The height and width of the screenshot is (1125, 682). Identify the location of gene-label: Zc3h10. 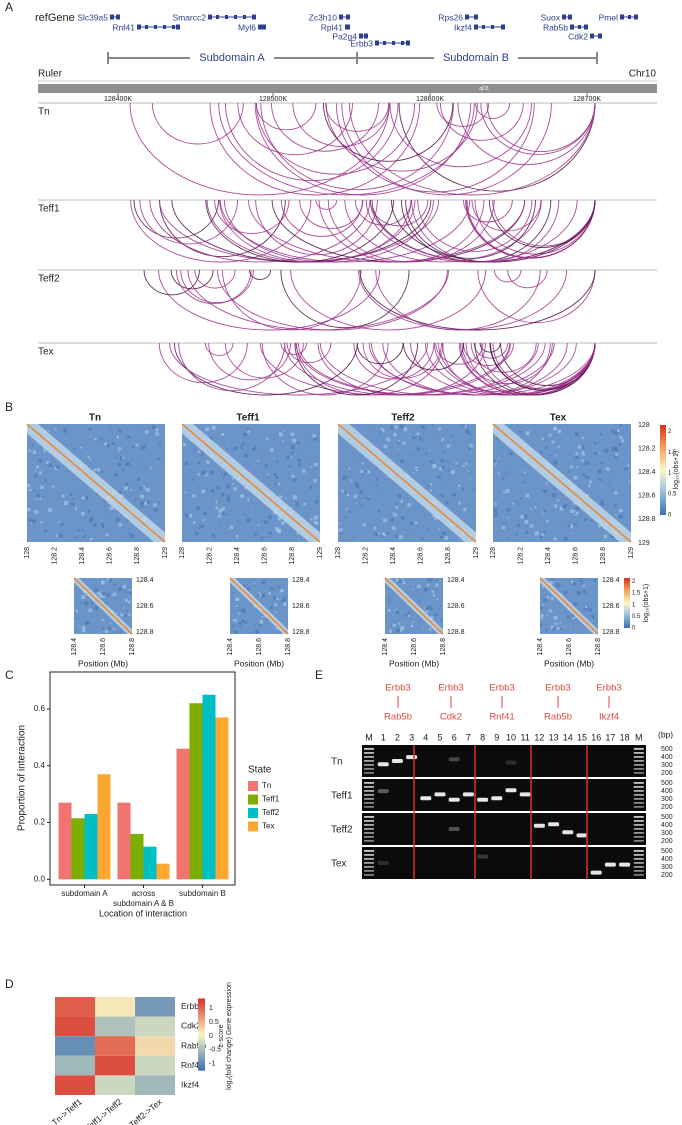
(323, 17).